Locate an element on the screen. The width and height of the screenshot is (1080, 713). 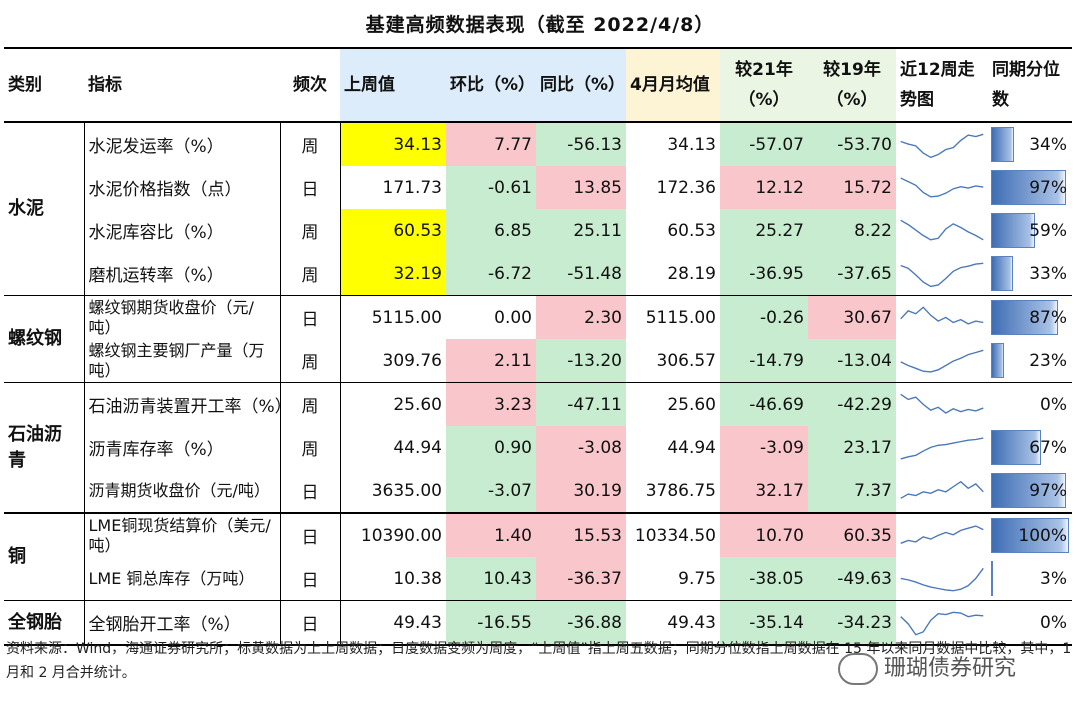
indicator-cell: LME 铜总库存（万吨） is located at coordinates (182, 579).